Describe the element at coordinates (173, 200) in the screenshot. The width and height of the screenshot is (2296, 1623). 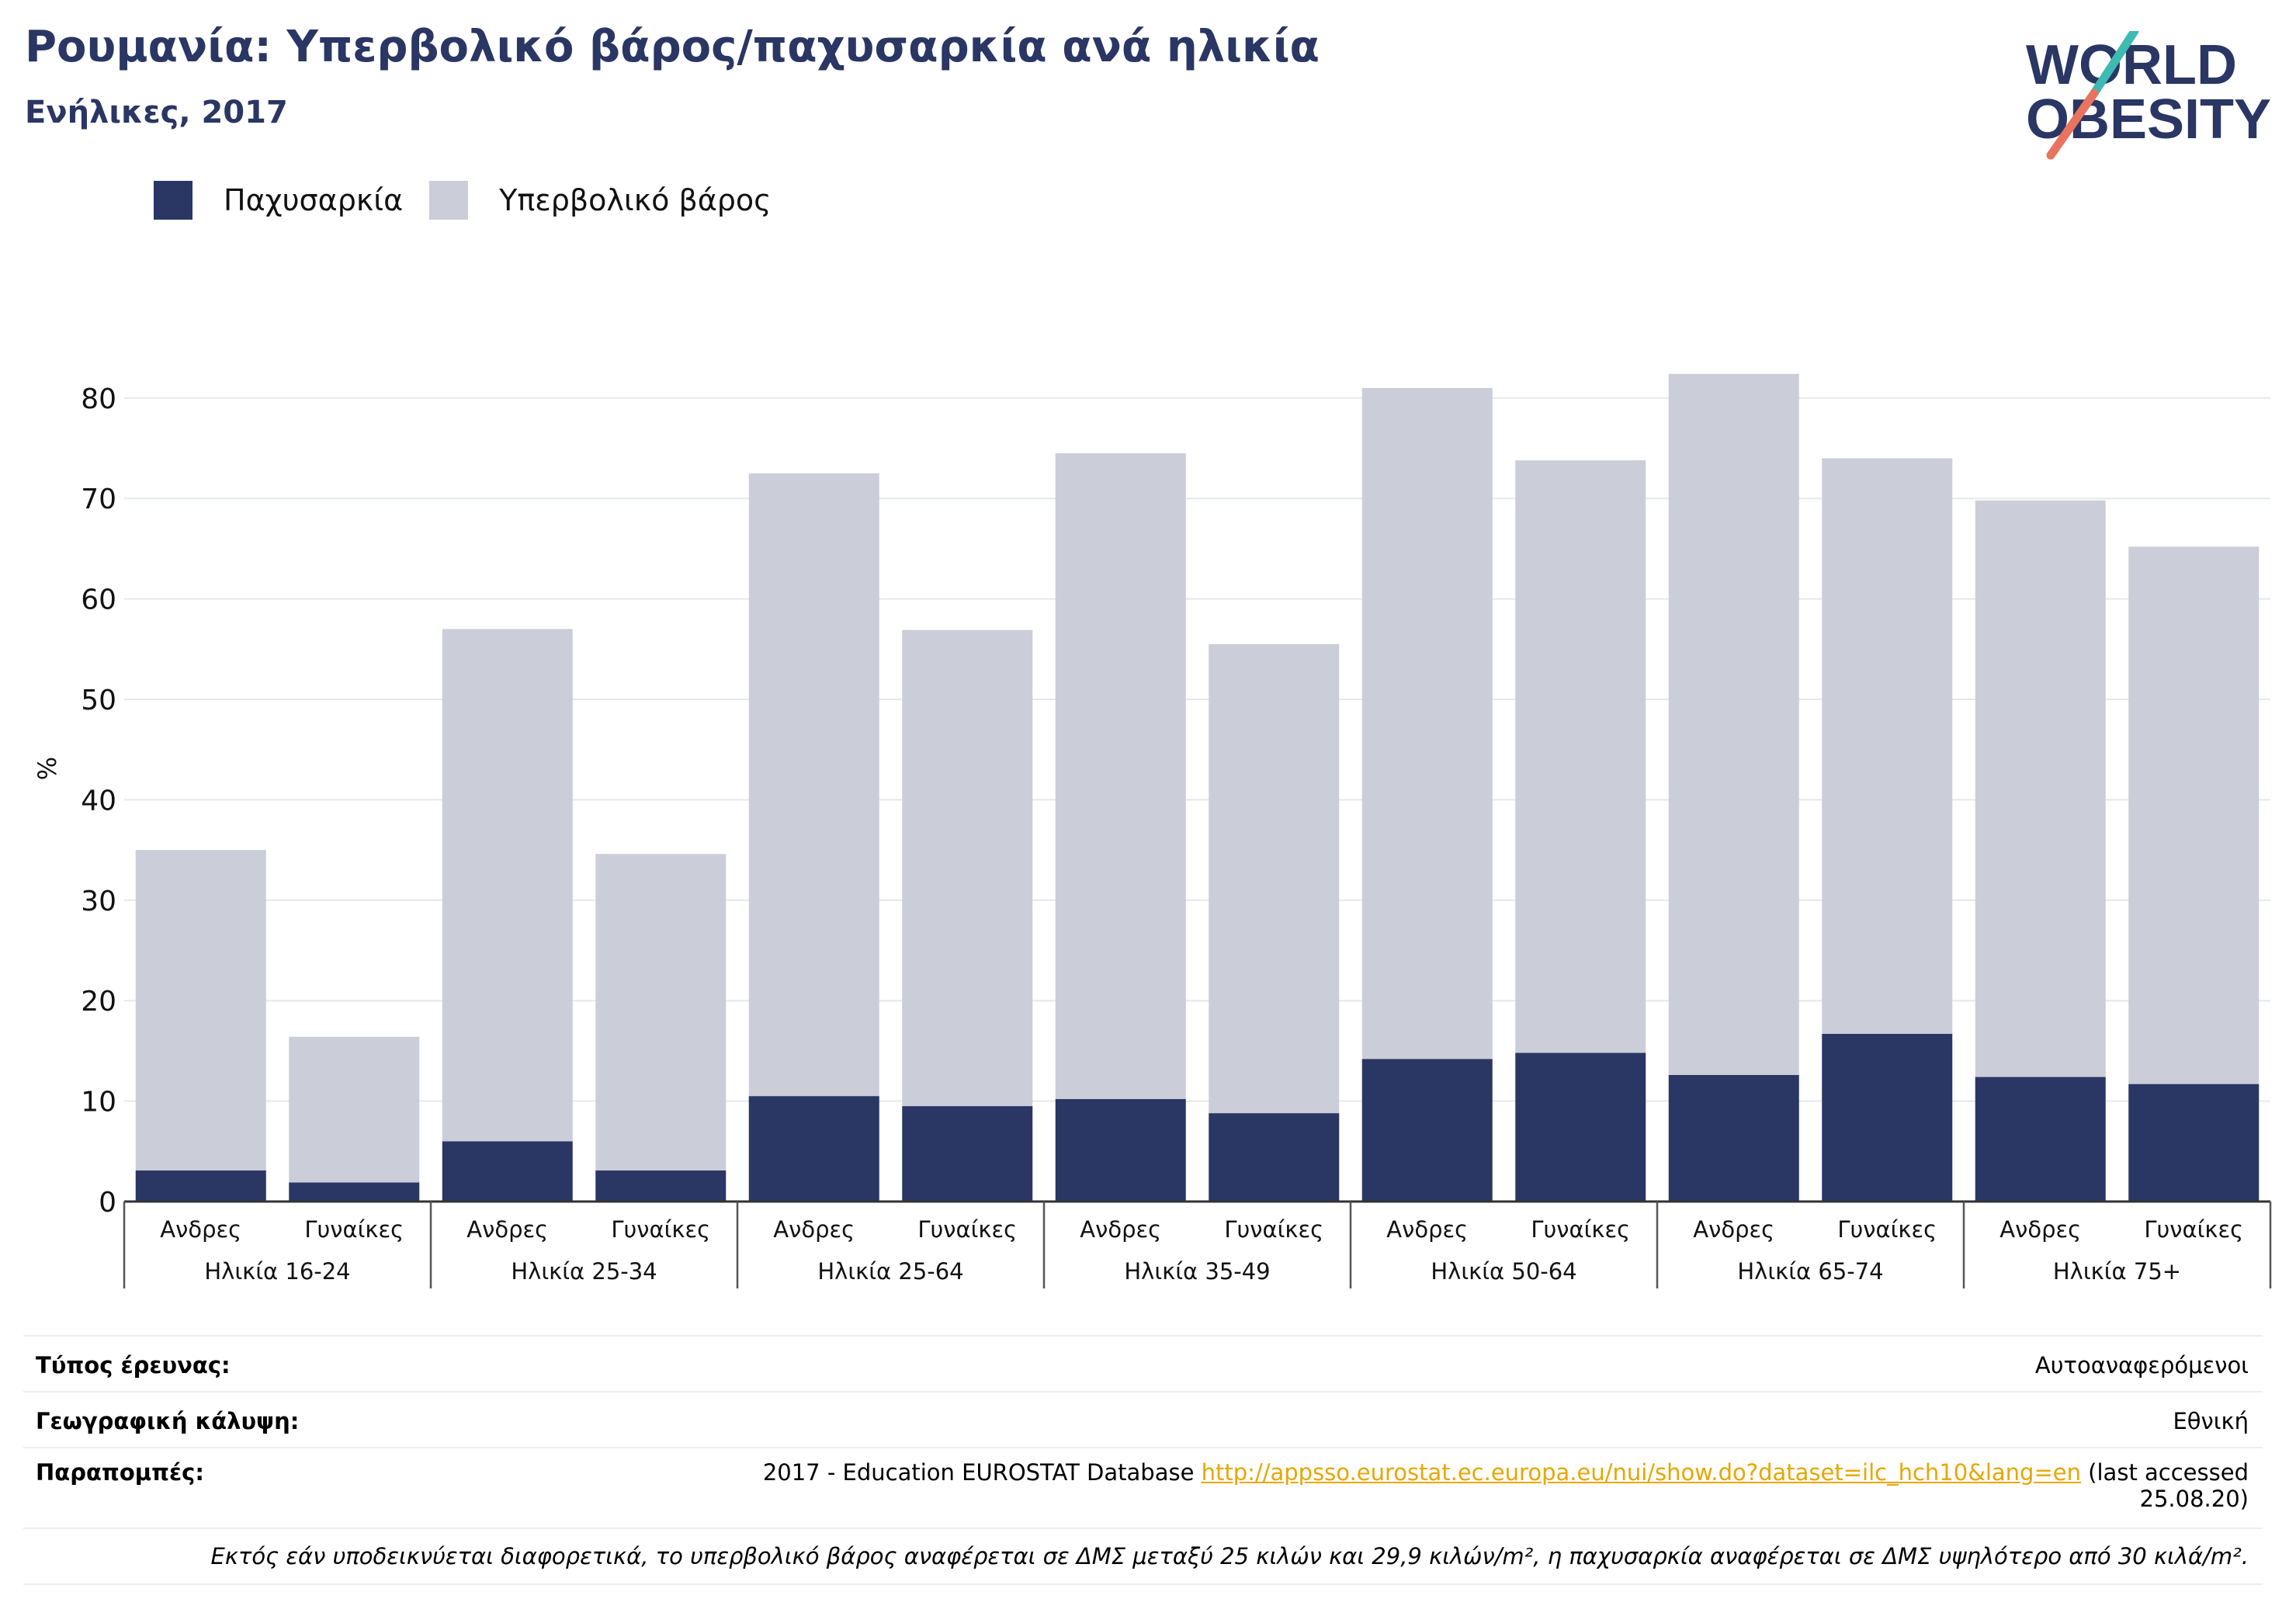
I see `legend-swatch-obesity` at that location.